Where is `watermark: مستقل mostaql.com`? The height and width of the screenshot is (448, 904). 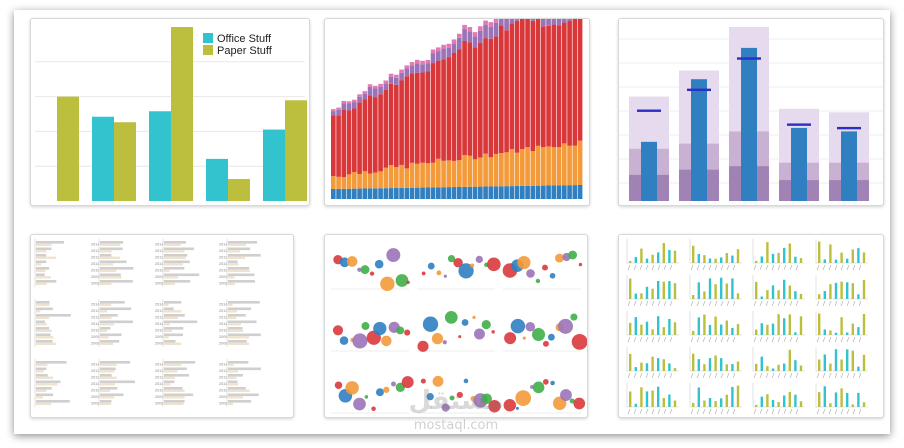 watermark: مستقل mostaql.com is located at coordinates (456, 413).